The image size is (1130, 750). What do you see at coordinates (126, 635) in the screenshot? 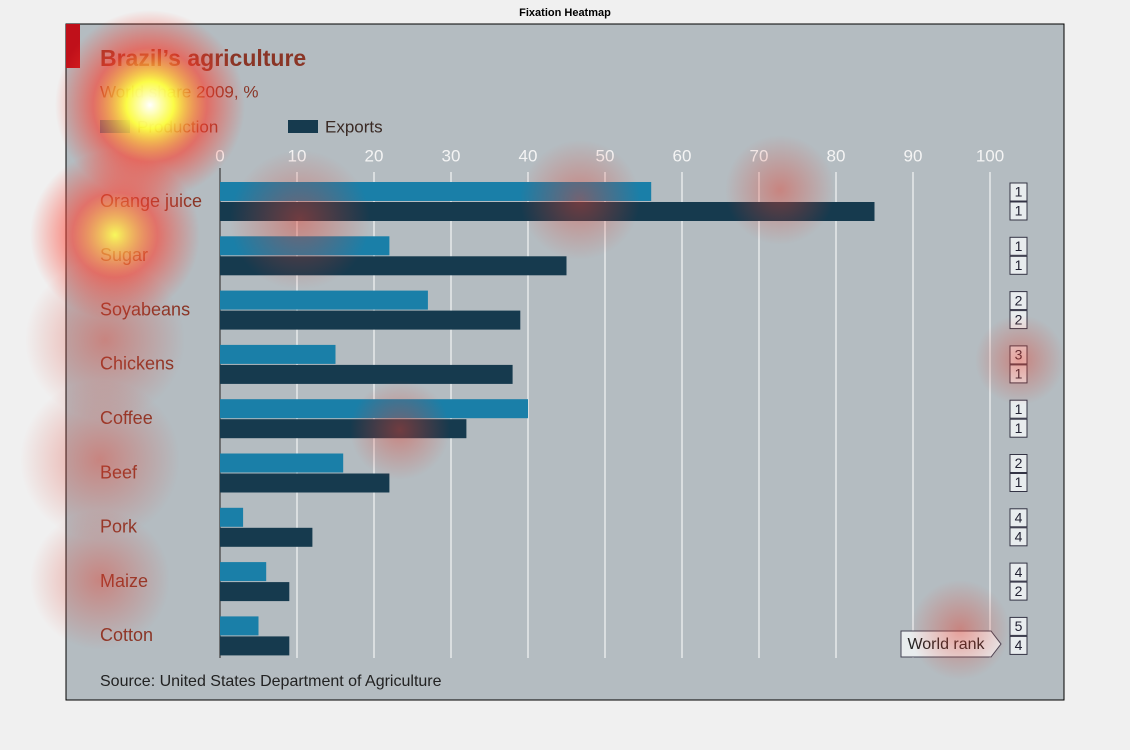
I see `y-tick-label: Cotton` at bounding box center [126, 635].